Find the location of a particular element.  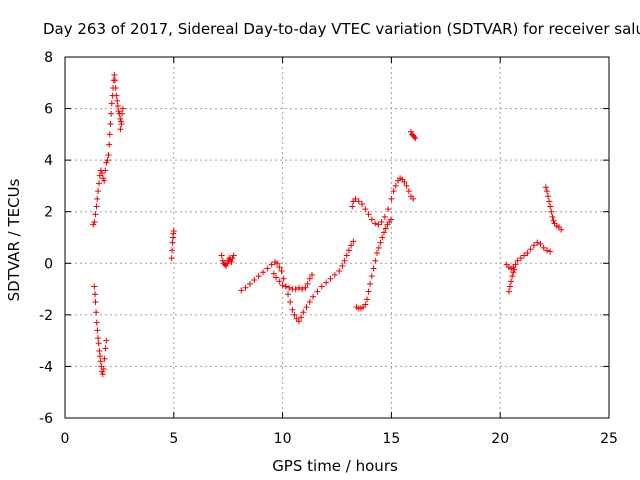

y-tick-label: -6 is located at coordinates (46, 419).